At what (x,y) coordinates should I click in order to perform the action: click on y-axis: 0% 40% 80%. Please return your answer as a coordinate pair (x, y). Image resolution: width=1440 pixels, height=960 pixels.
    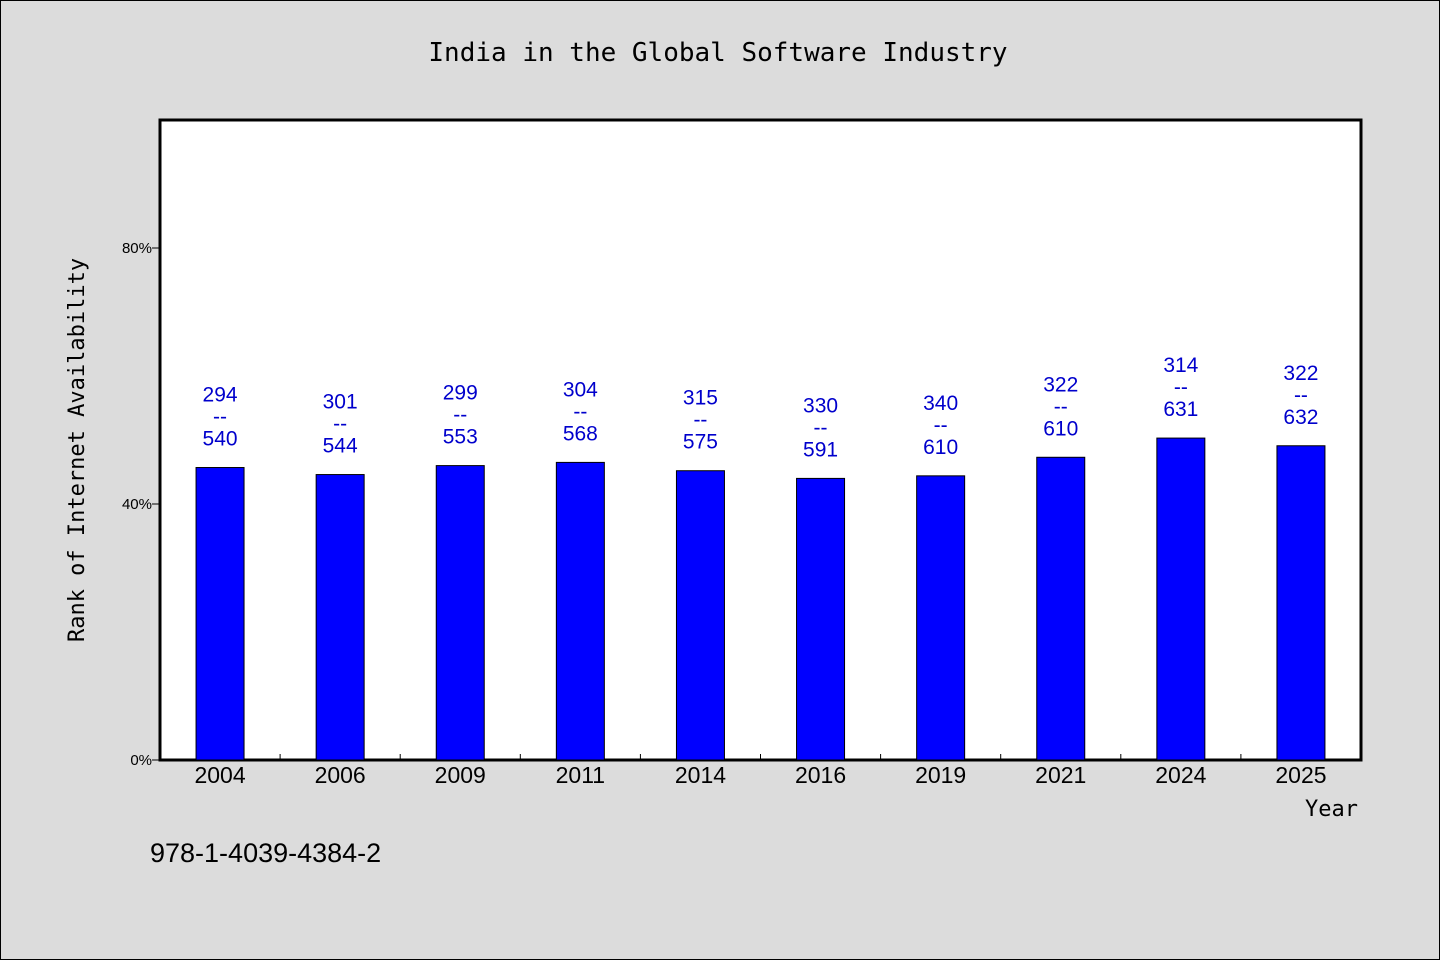
    Looking at the image, I should click on (141, 504).